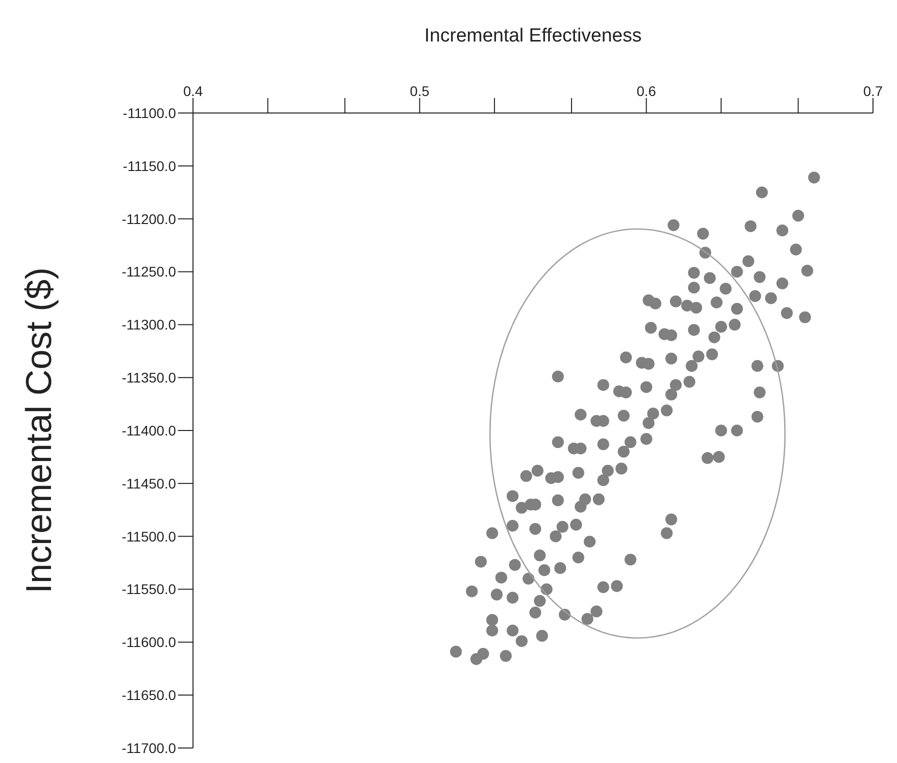 This screenshot has height=763, width=897. Describe the element at coordinates (149, 589) in the screenshot. I see `y-tick-label: -11550.0` at that location.